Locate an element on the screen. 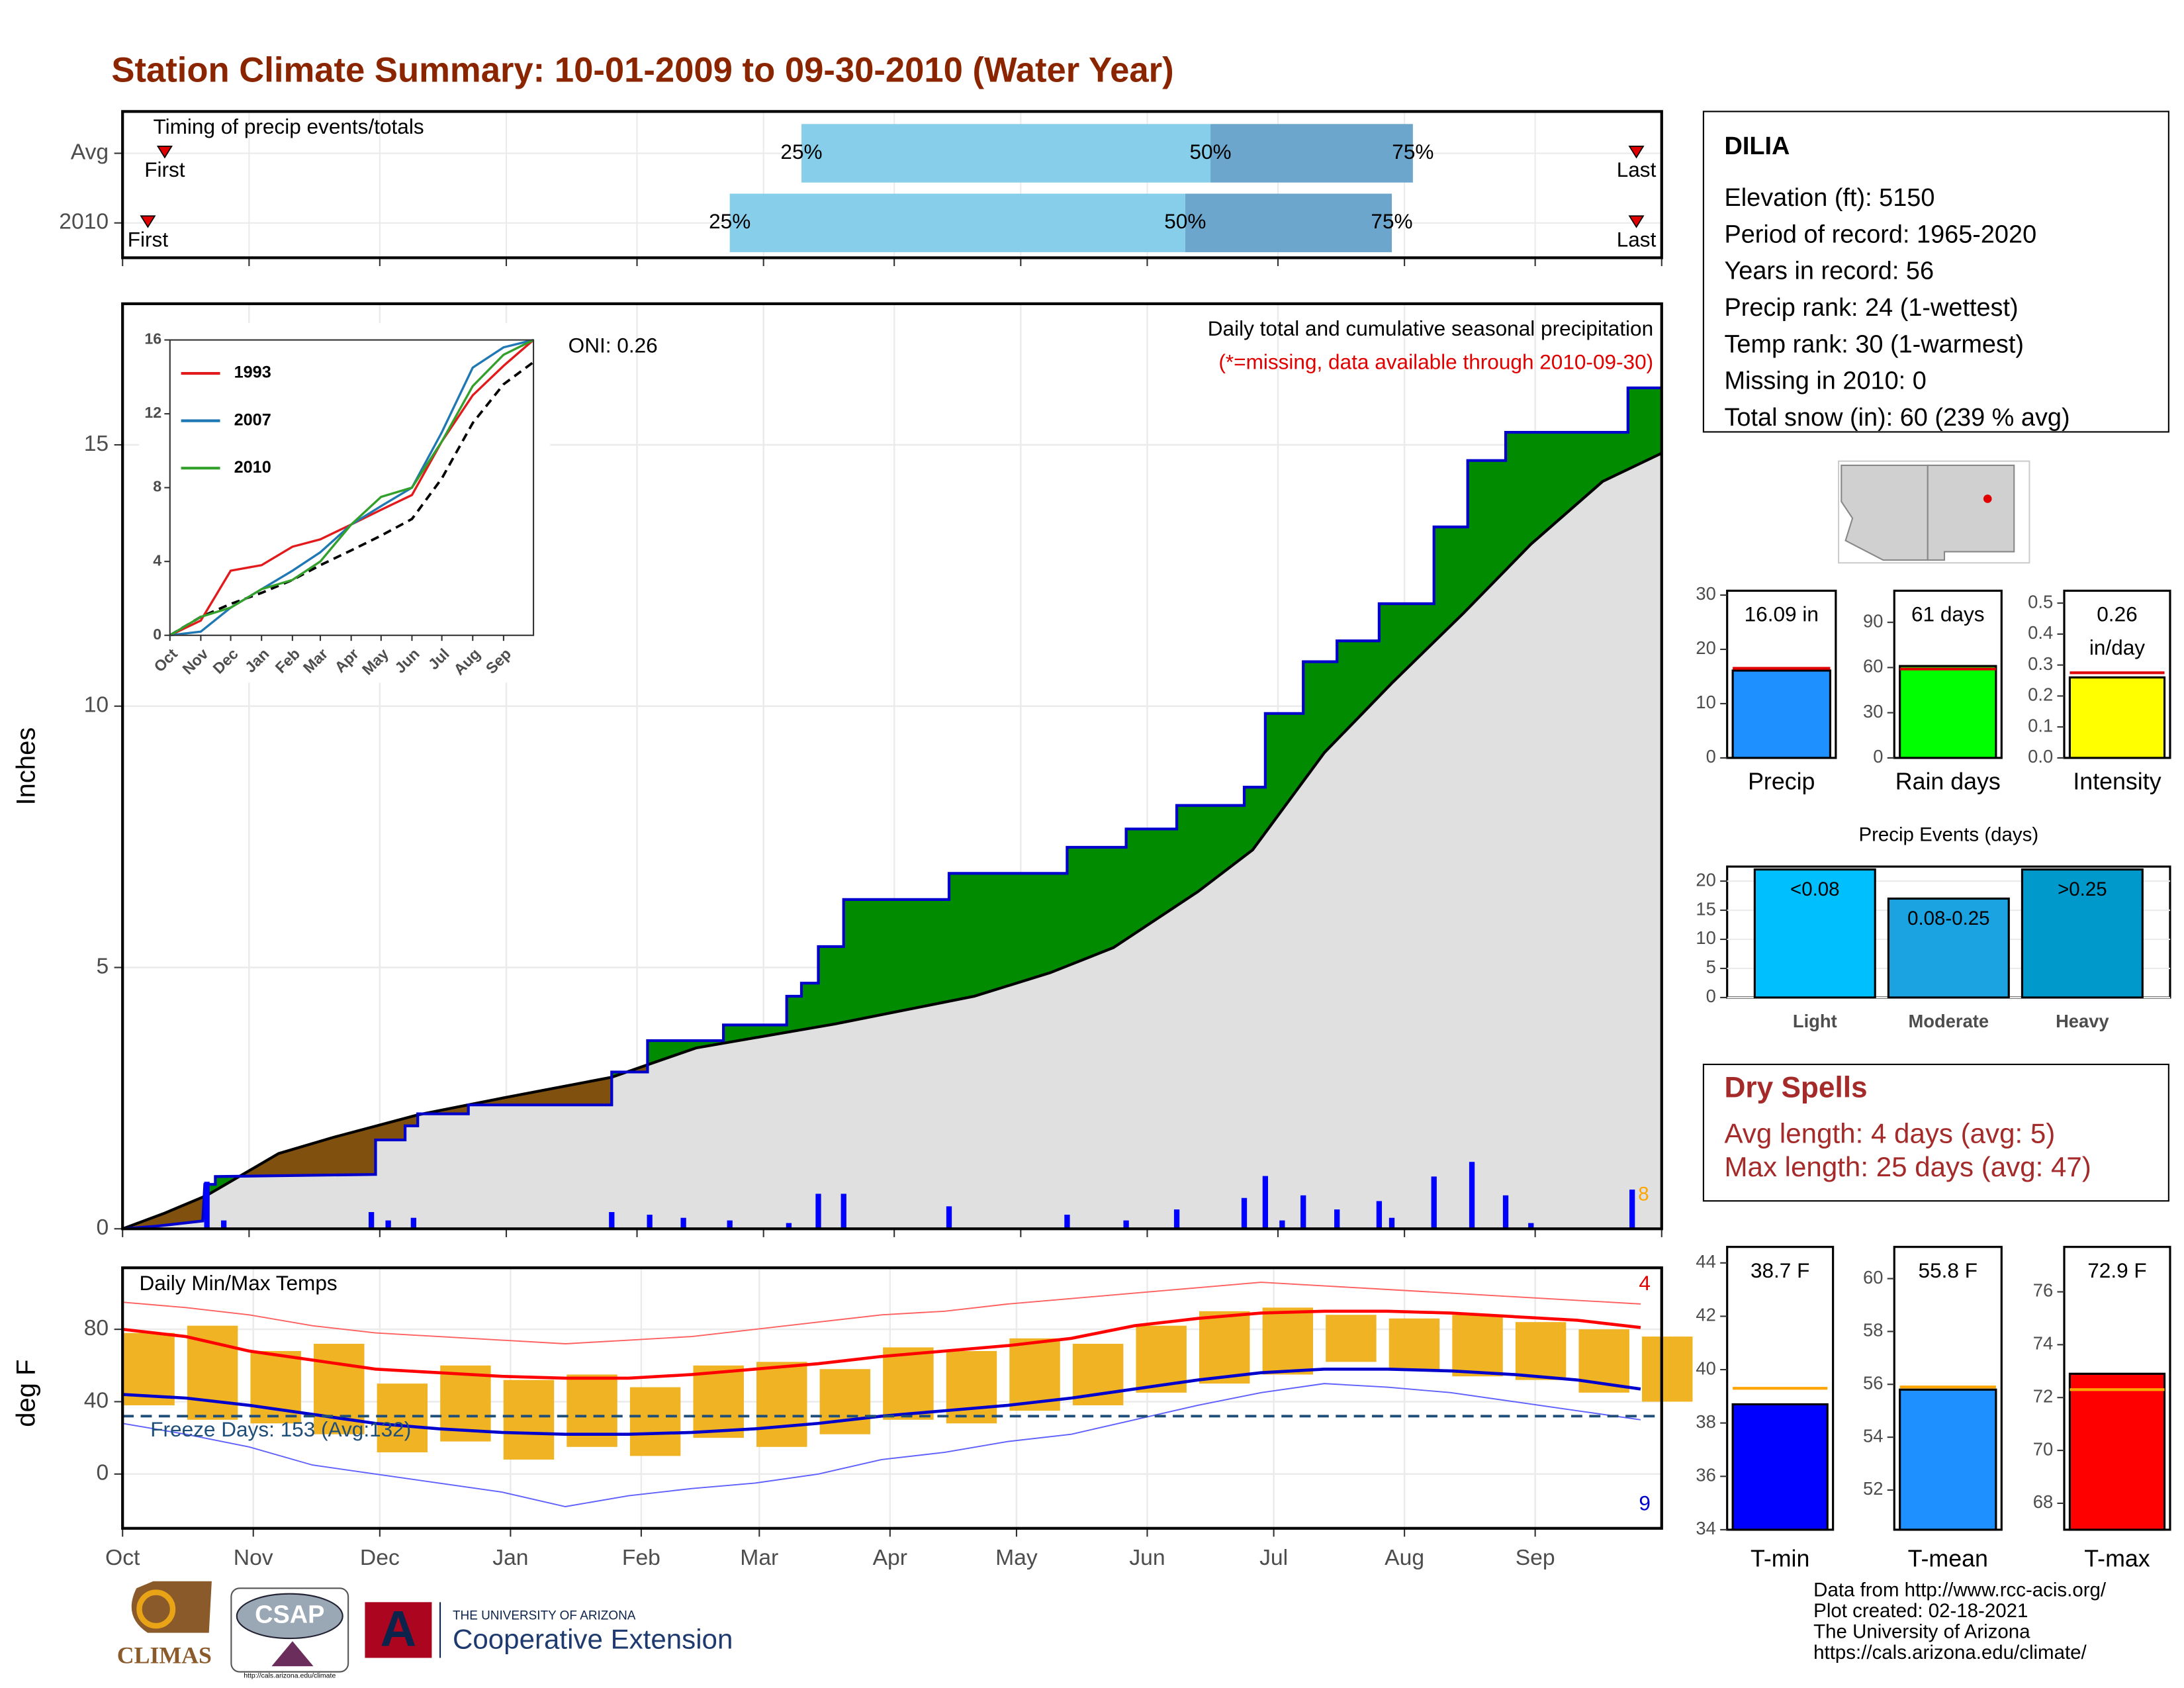 This screenshot has height=1688, width=2184. value-label: 61 days is located at coordinates (1948, 614).